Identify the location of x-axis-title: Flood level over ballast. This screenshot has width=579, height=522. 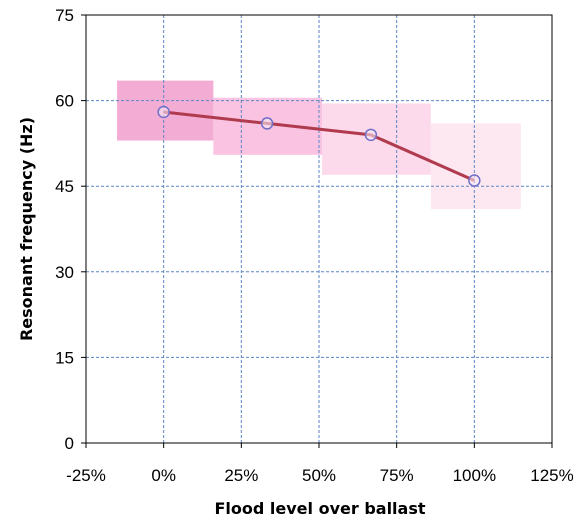
(319, 508).